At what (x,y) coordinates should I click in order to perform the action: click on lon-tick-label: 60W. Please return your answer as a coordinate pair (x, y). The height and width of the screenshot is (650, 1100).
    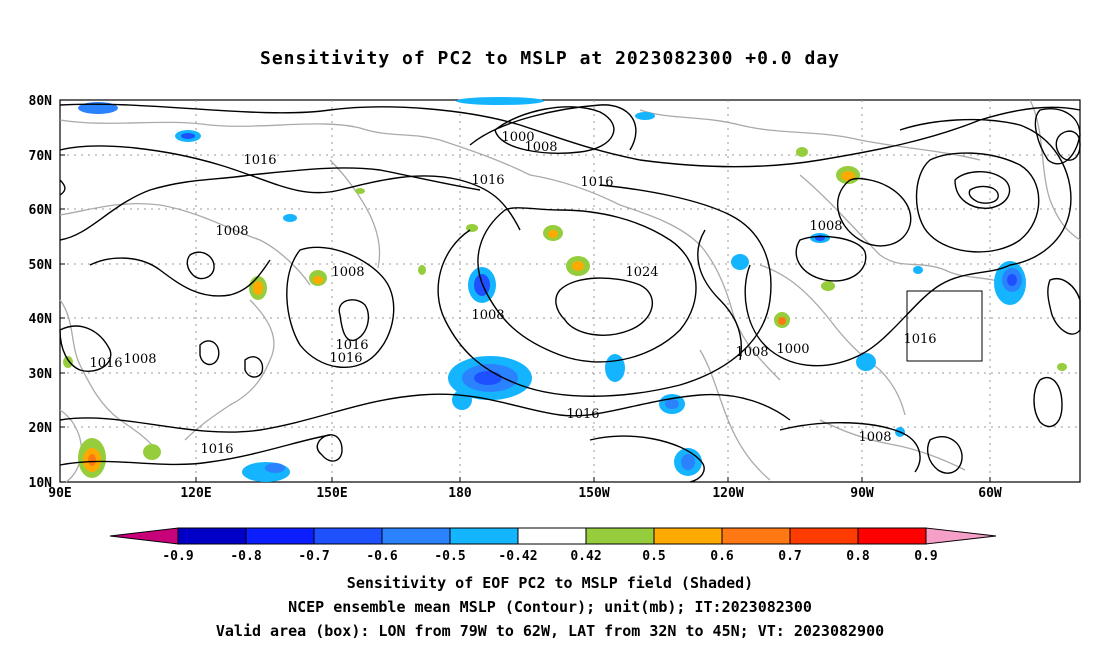
    Looking at the image, I should click on (990, 493).